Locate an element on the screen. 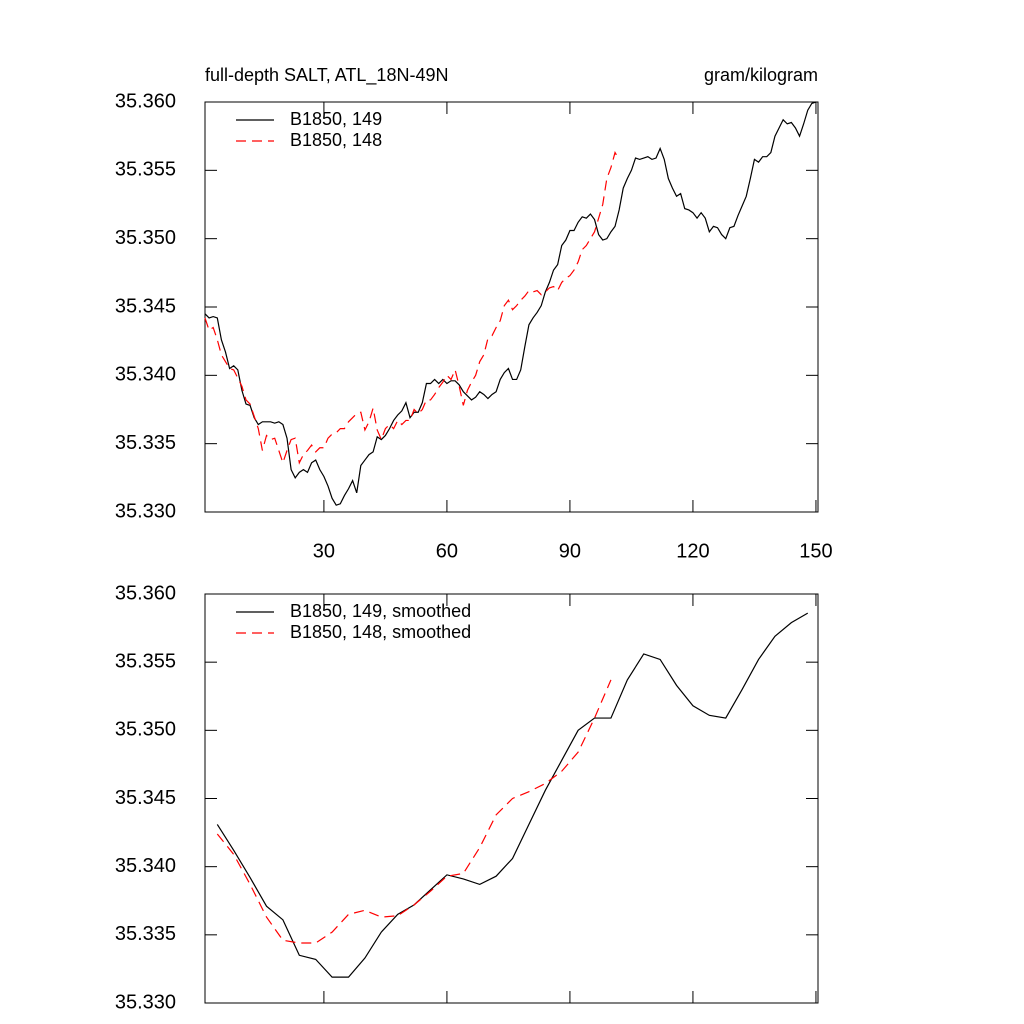  x-tick-label: 150 is located at coordinates (815, 551).